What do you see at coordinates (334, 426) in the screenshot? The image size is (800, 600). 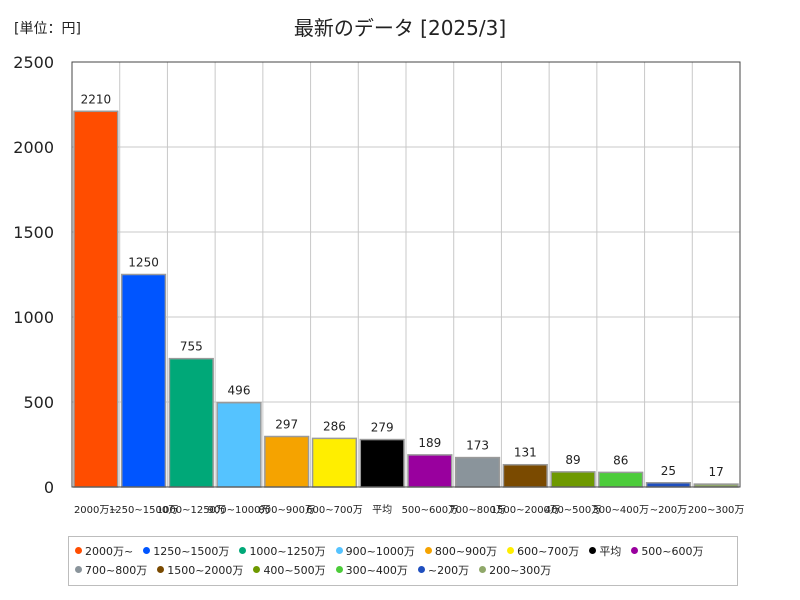 I see `data-label: 286` at bounding box center [334, 426].